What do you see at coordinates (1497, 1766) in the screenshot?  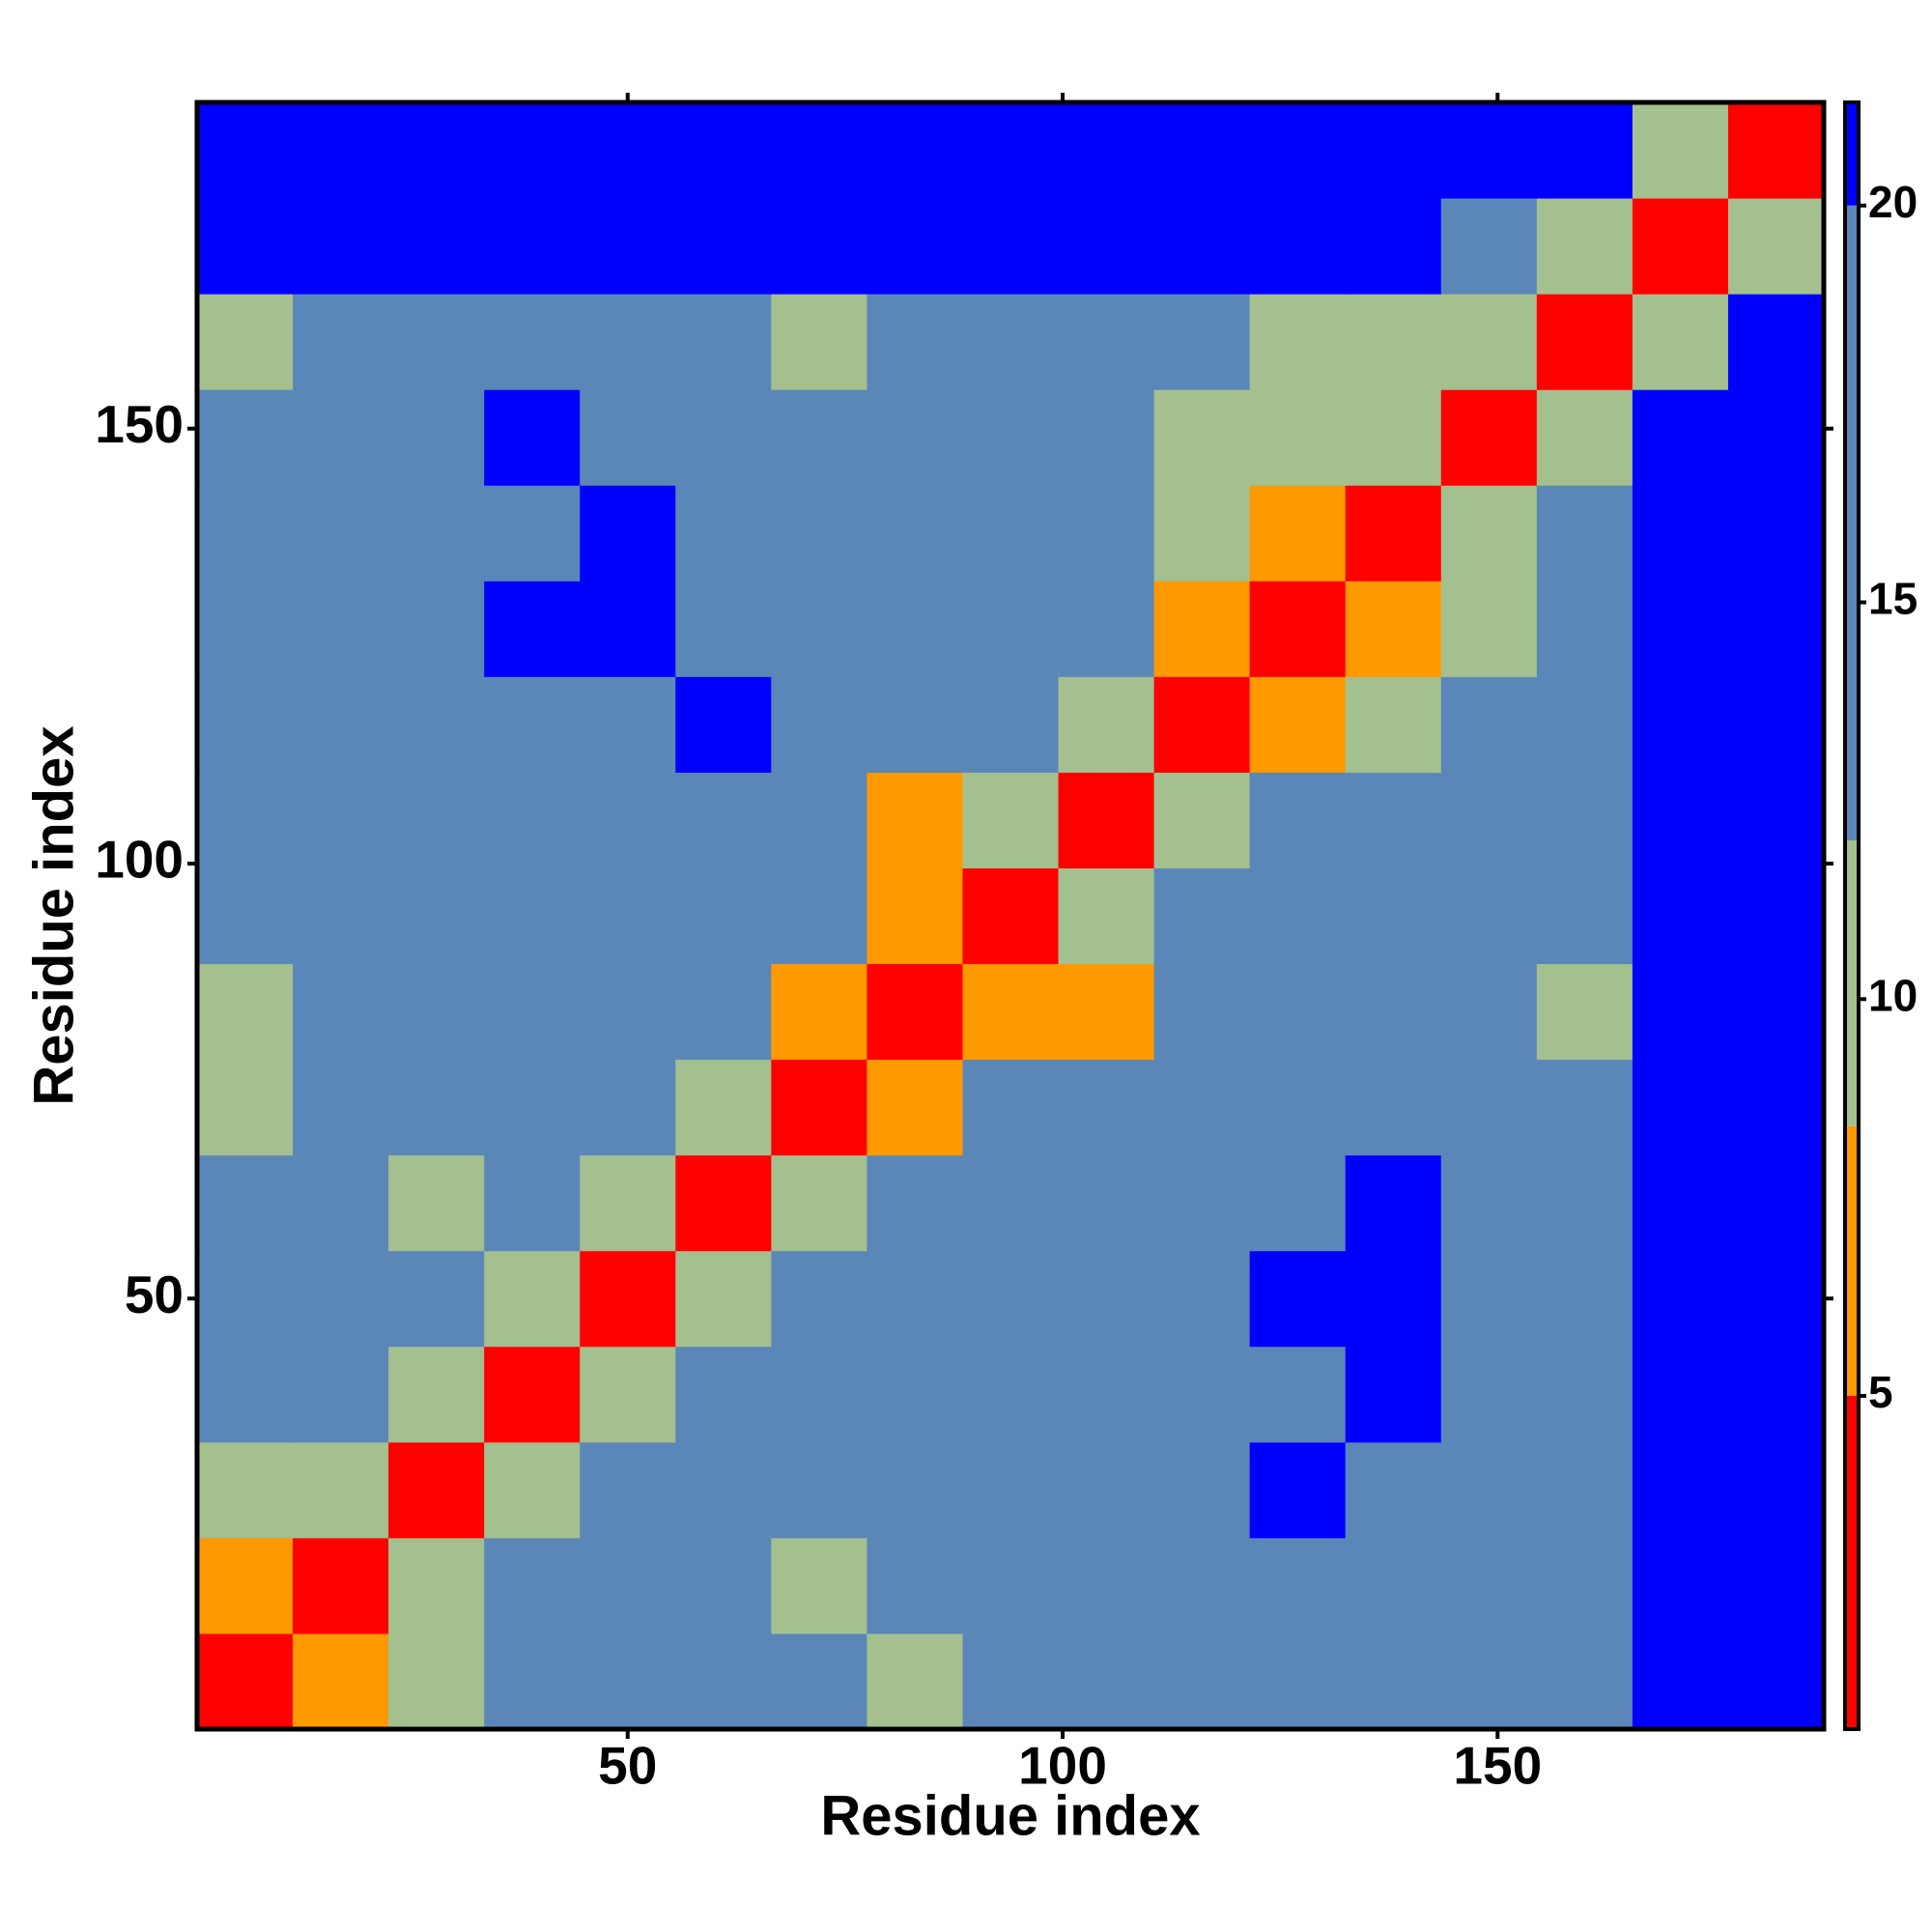 I see `x-tick-label: 150` at bounding box center [1497, 1766].